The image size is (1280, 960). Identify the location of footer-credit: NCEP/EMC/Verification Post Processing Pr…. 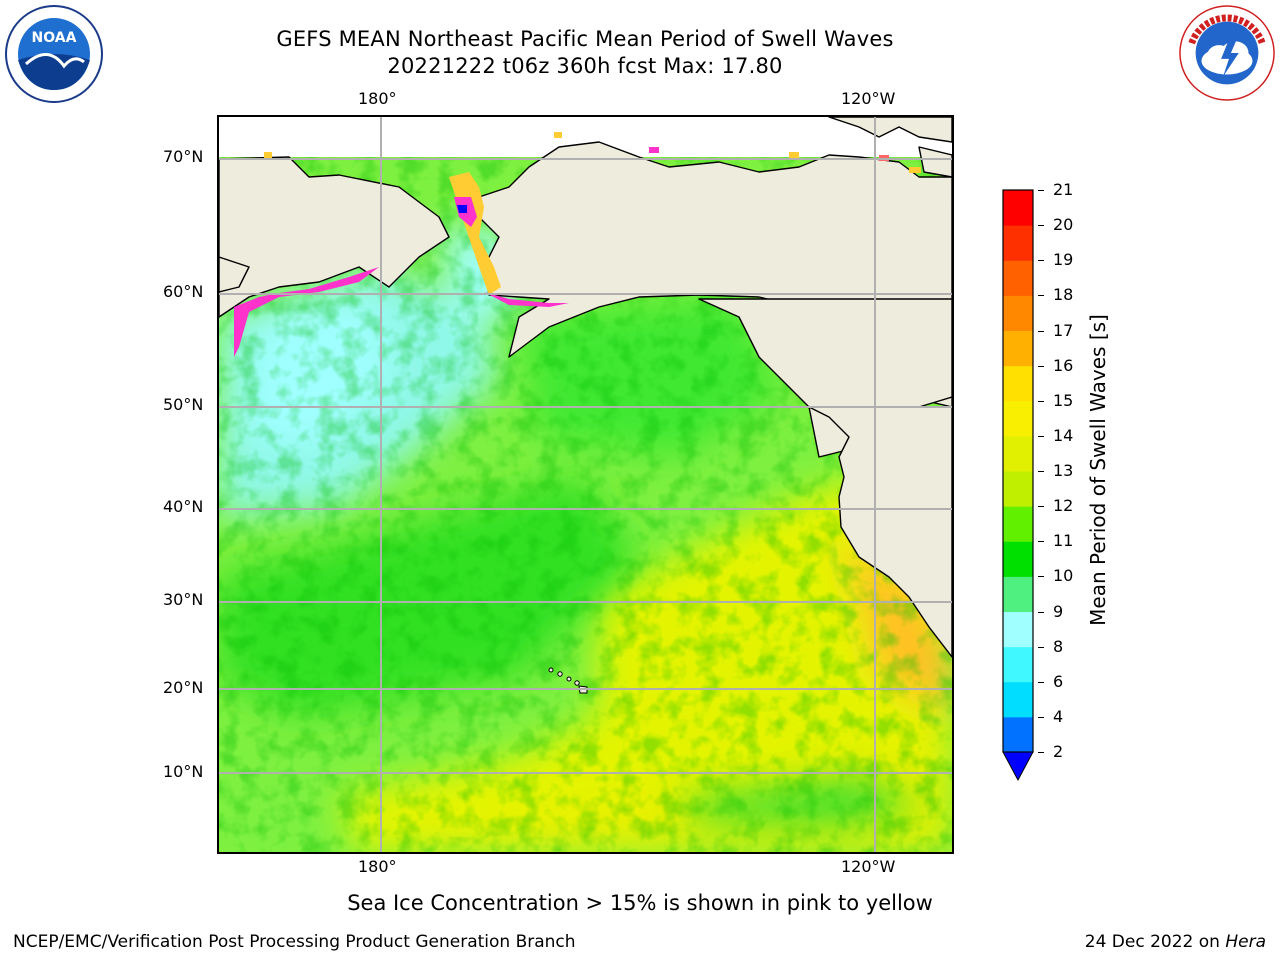
(294, 942).